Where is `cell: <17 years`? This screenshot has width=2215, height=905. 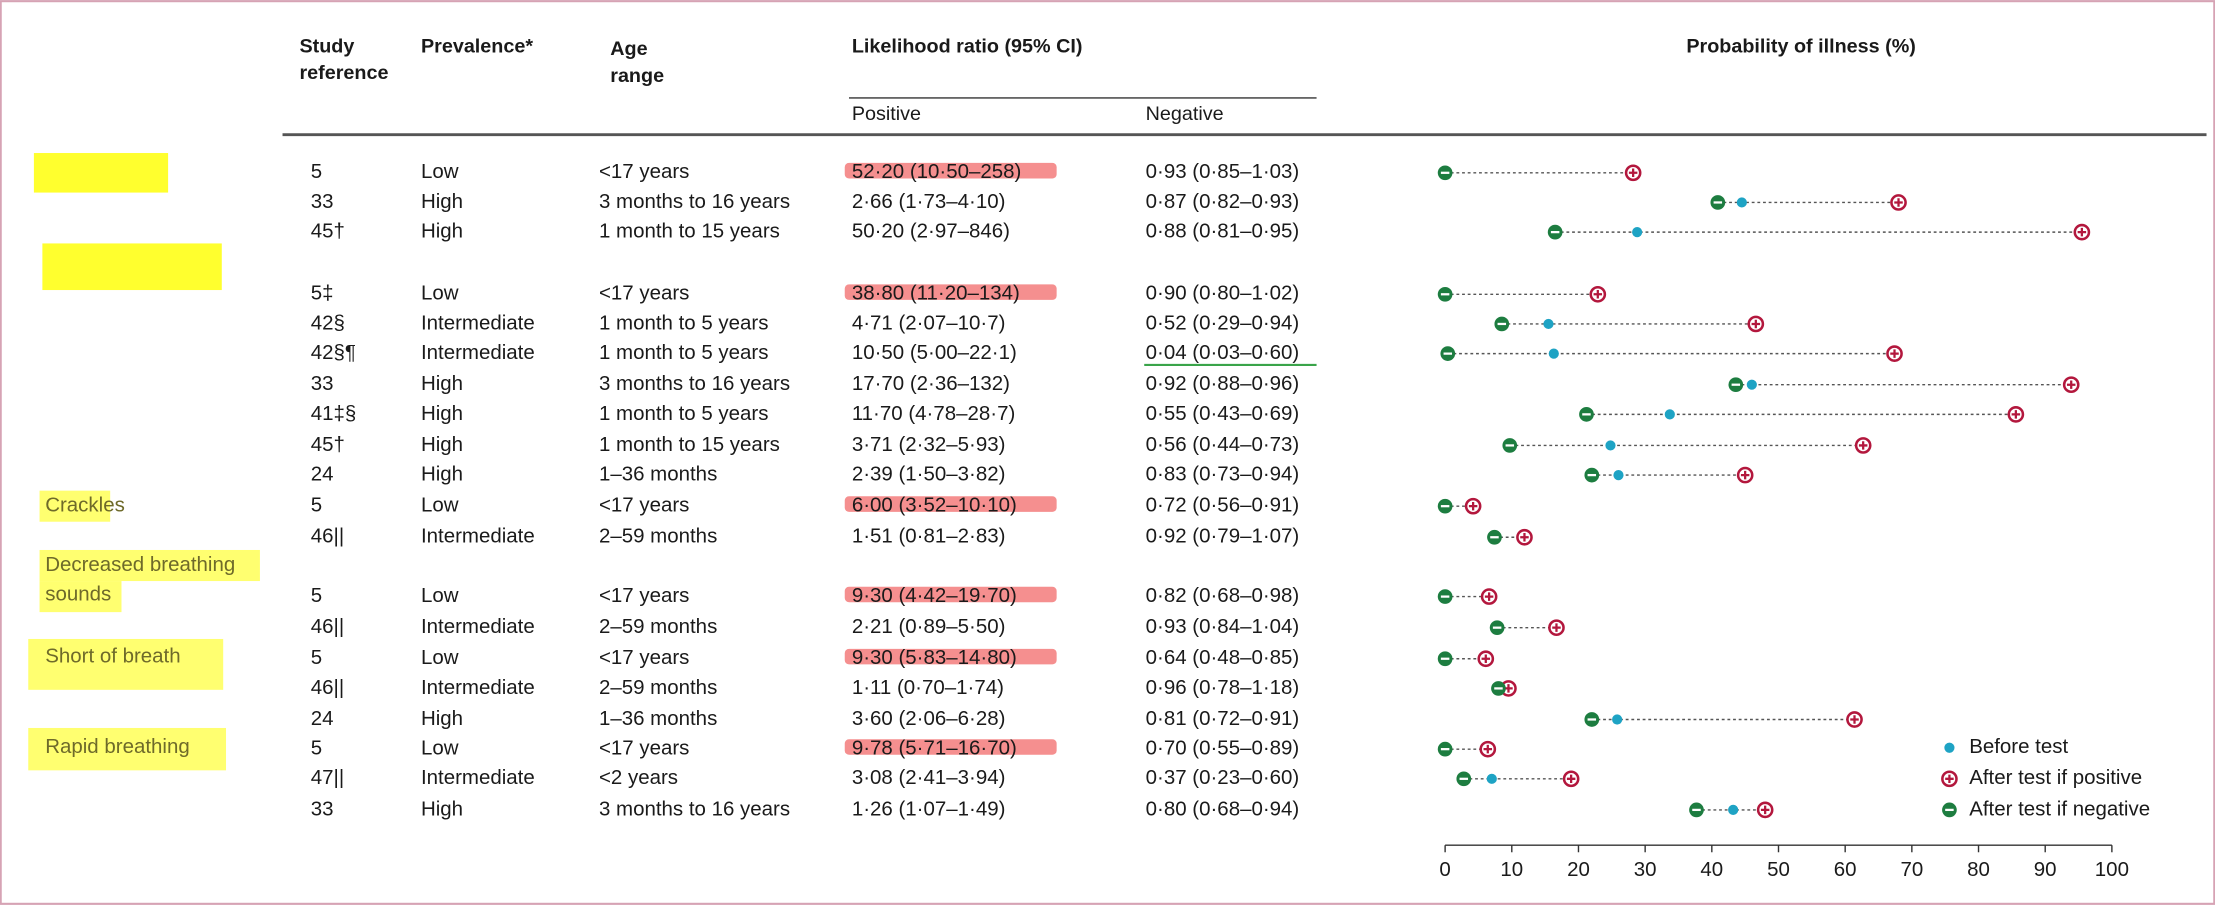 cell: <17 years is located at coordinates (644, 657).